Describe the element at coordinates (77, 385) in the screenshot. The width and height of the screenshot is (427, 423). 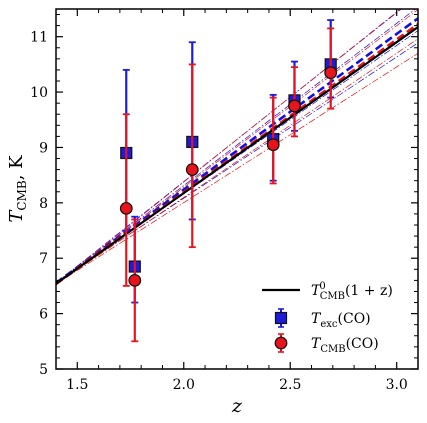
I see `x-tick-label: 1.5` at that location.